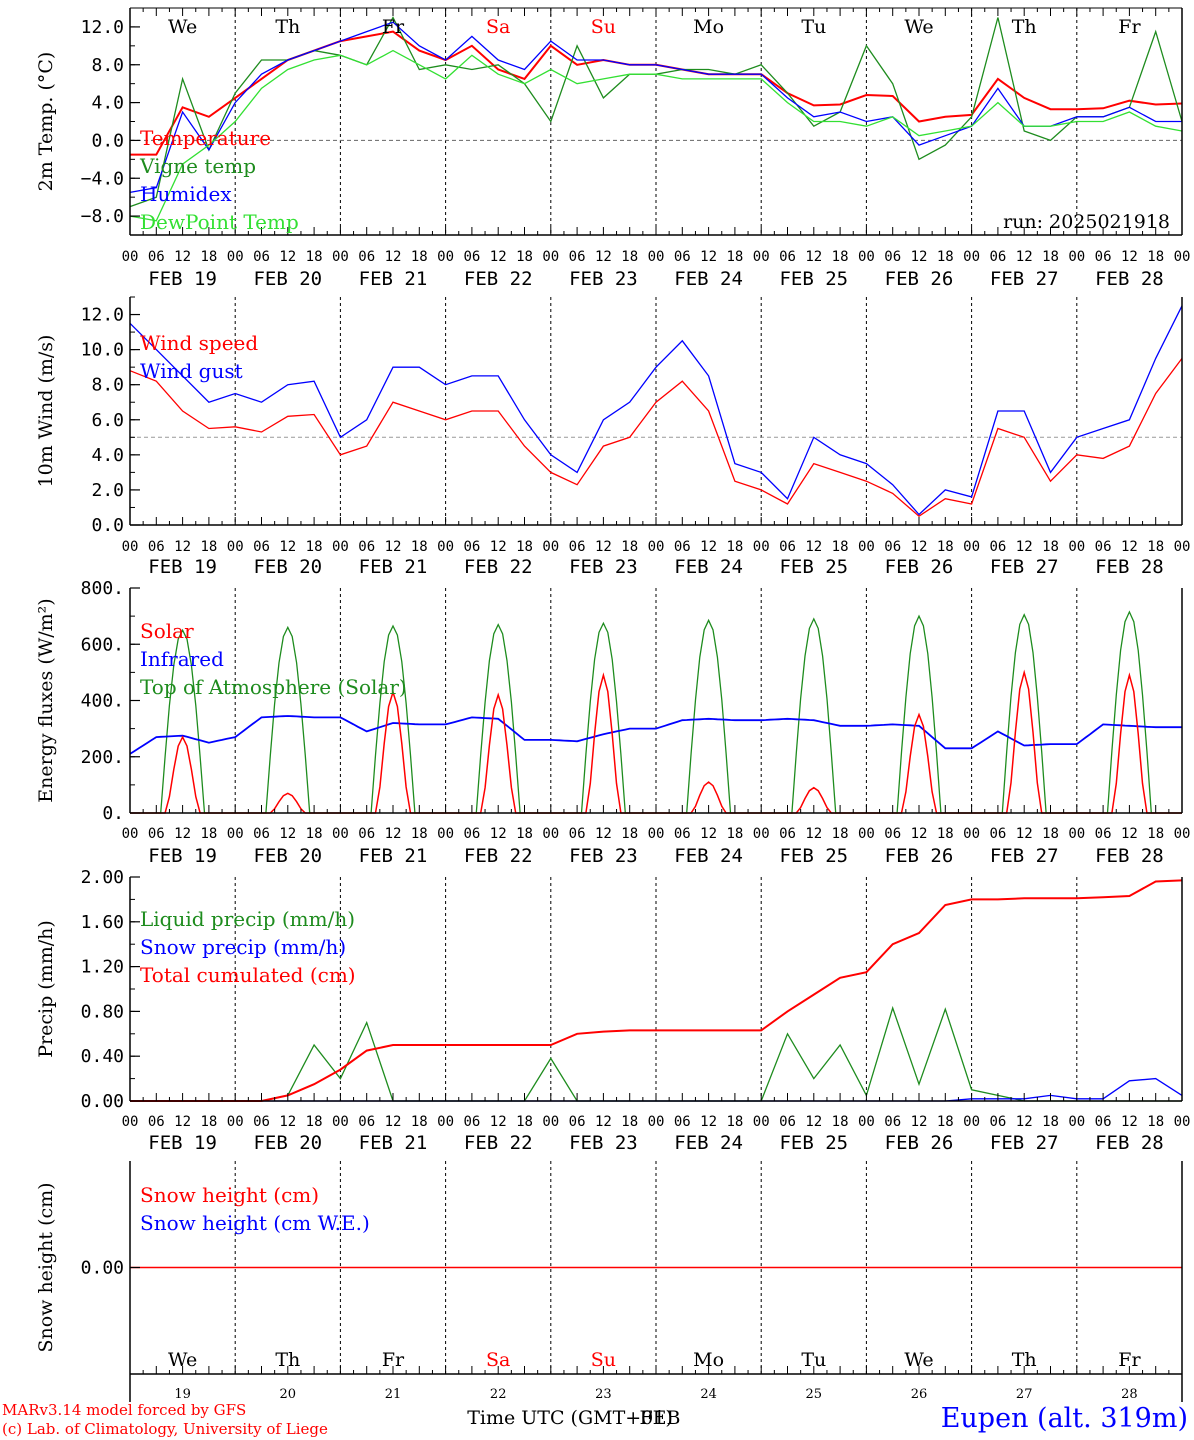  I want to click on legend-entry: Top of Atmosphere (Solar), so click(273, 687).